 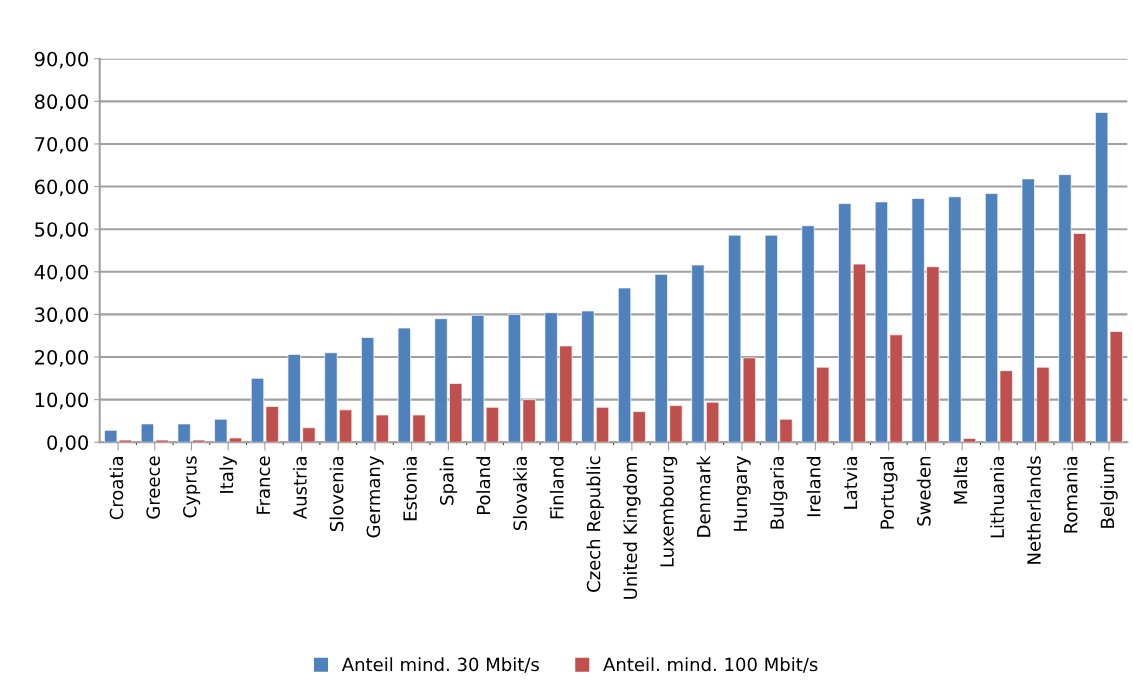 I want to click on x-tick-label: Portugal, so click(x=889, y=493).